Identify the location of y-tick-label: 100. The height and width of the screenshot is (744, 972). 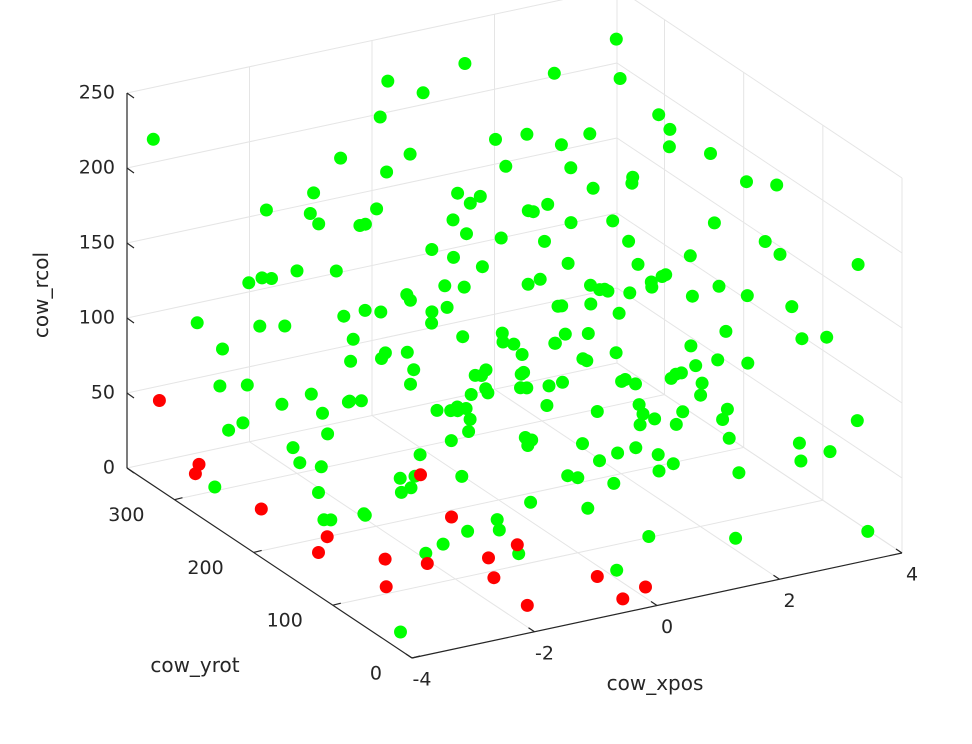
(285, 621).